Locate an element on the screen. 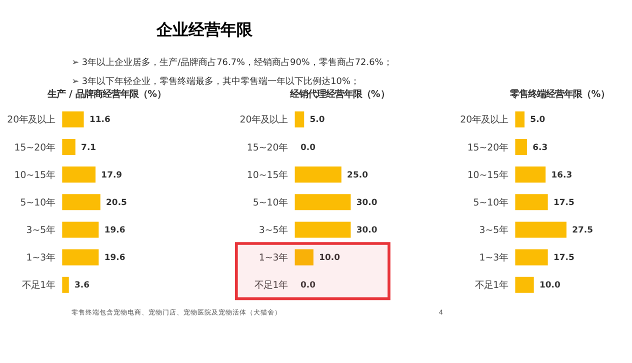 Image resolution: width=632 pixels, height=363 pixels. text: 企业经营年限 is located at coordinates (204, 29).